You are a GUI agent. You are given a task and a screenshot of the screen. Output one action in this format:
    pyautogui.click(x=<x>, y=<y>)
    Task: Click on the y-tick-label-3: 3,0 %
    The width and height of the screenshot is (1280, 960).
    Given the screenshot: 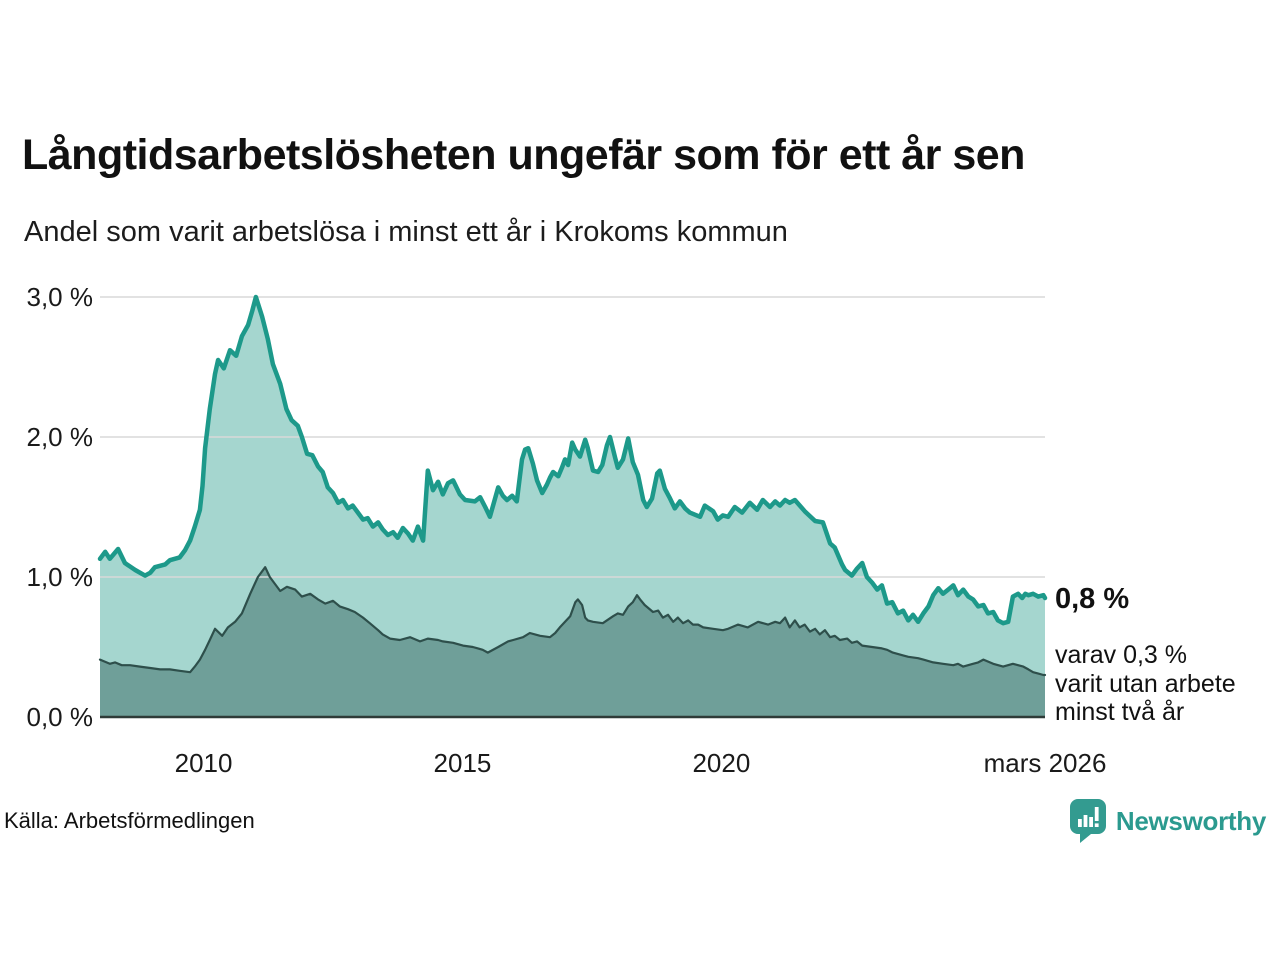 What is the action you would take?
    pyautogui.click(x=60, y=297)
    